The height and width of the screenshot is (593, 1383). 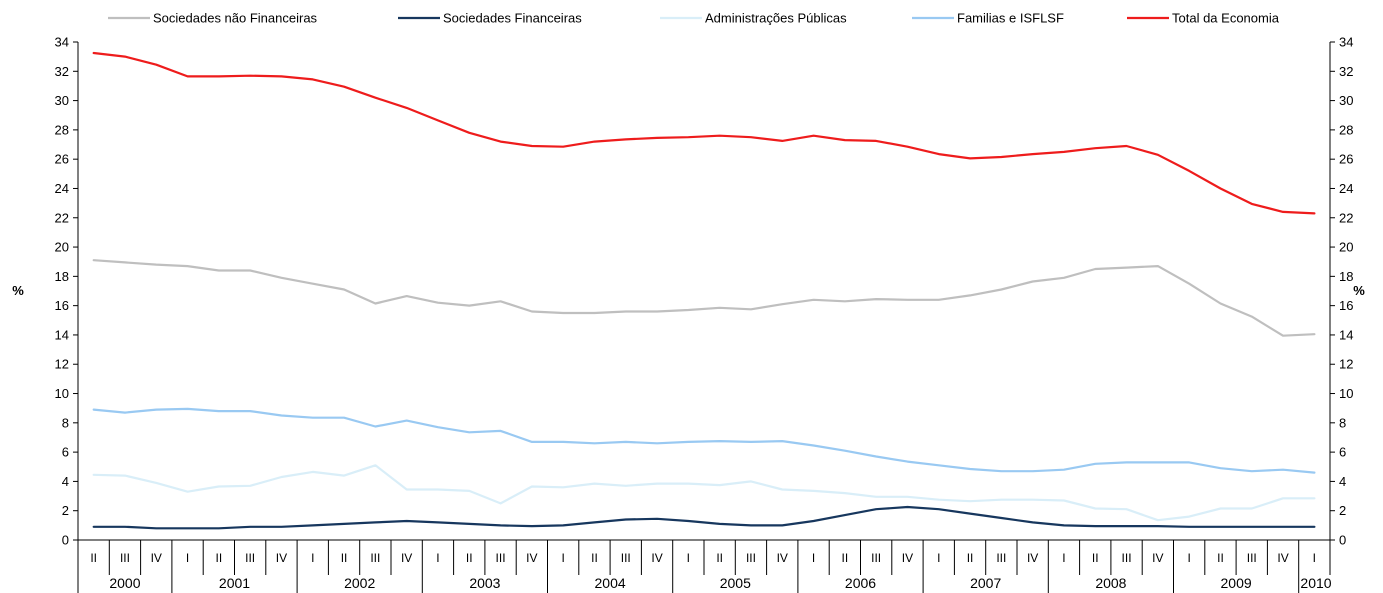 I want to click on y-tick-label-right: 10, so click(x=1346, y=393).